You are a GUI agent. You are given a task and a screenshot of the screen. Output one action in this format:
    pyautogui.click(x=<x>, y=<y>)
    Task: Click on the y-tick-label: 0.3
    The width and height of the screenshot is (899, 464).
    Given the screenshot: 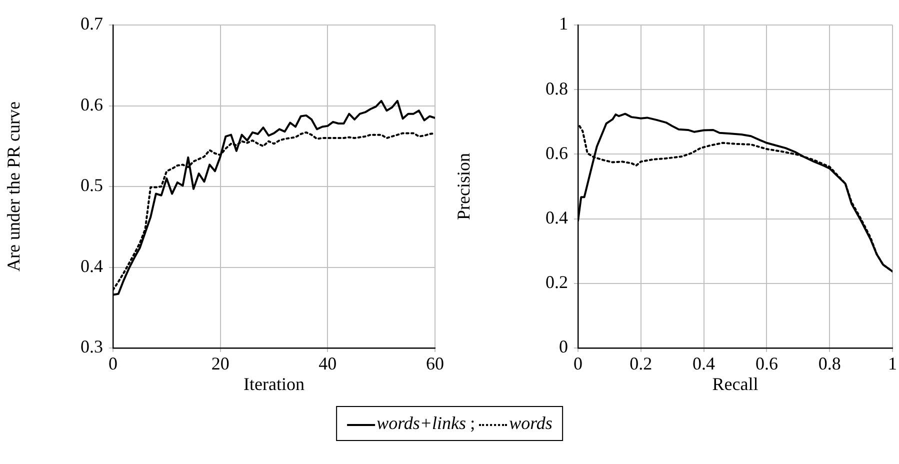 What is the action you would take?
    pyautogui.click(x=91, y=346)
    